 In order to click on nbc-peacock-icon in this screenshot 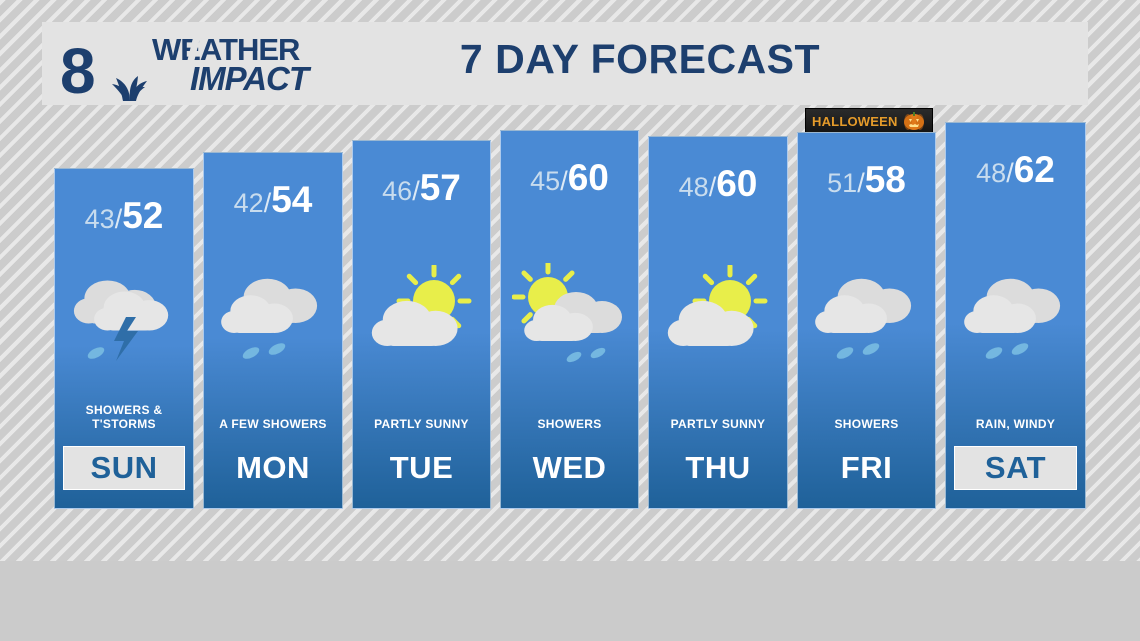, I will do `click(129, 88)`.